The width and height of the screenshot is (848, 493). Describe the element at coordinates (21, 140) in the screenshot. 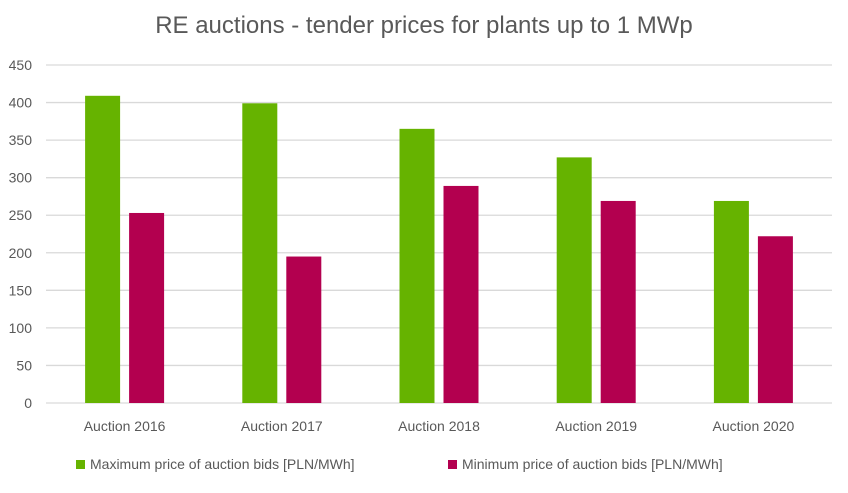

I see `y-tick-label: 350` at that location.